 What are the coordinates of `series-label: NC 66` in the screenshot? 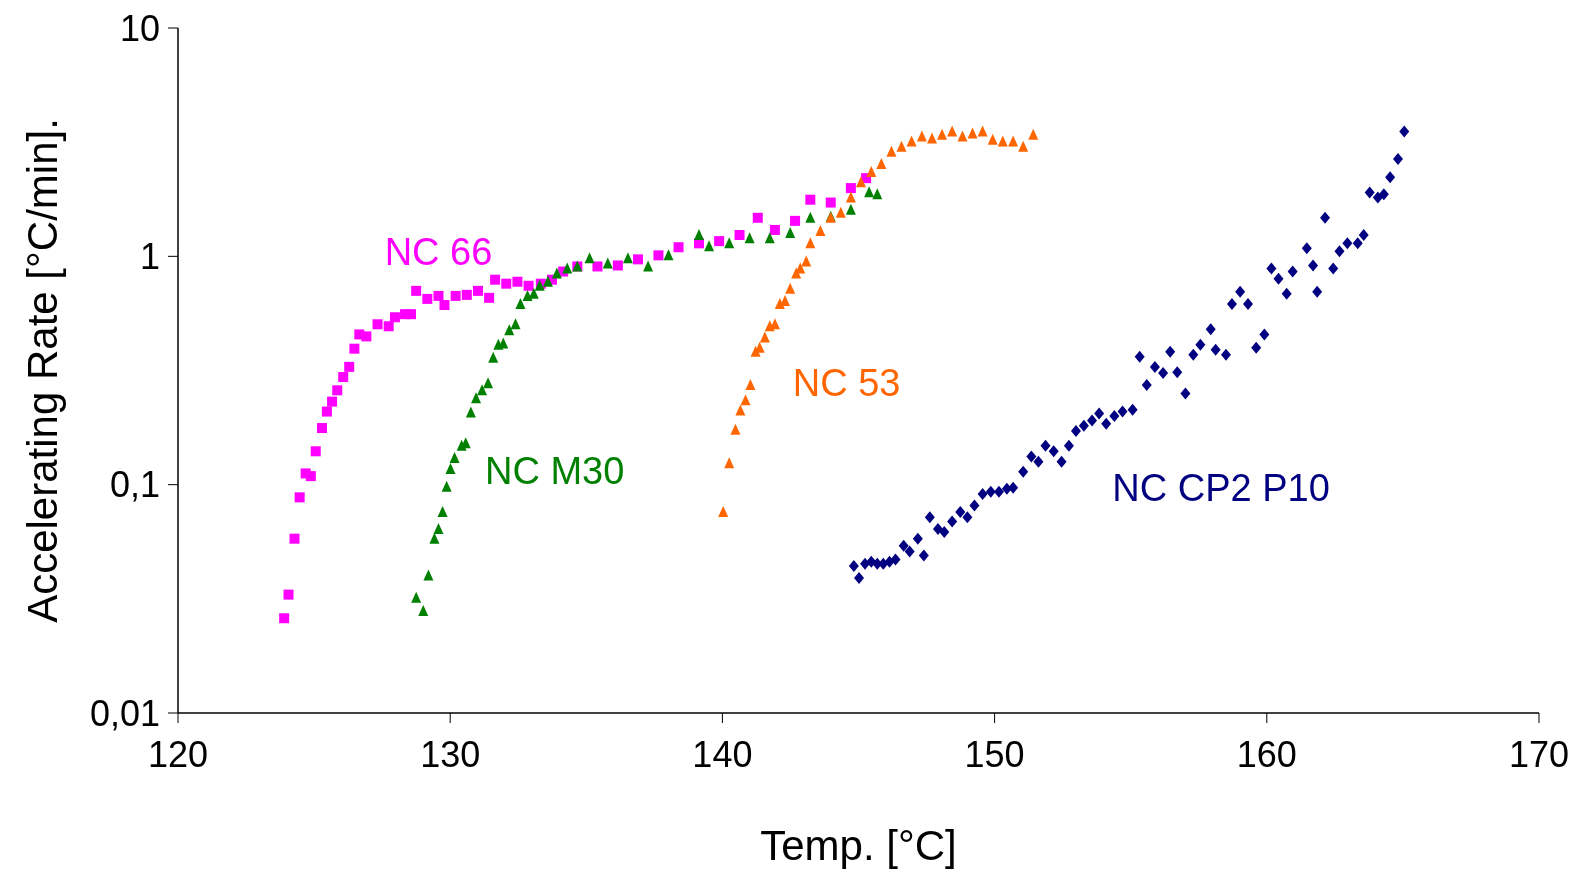 It's located at (438, 251).